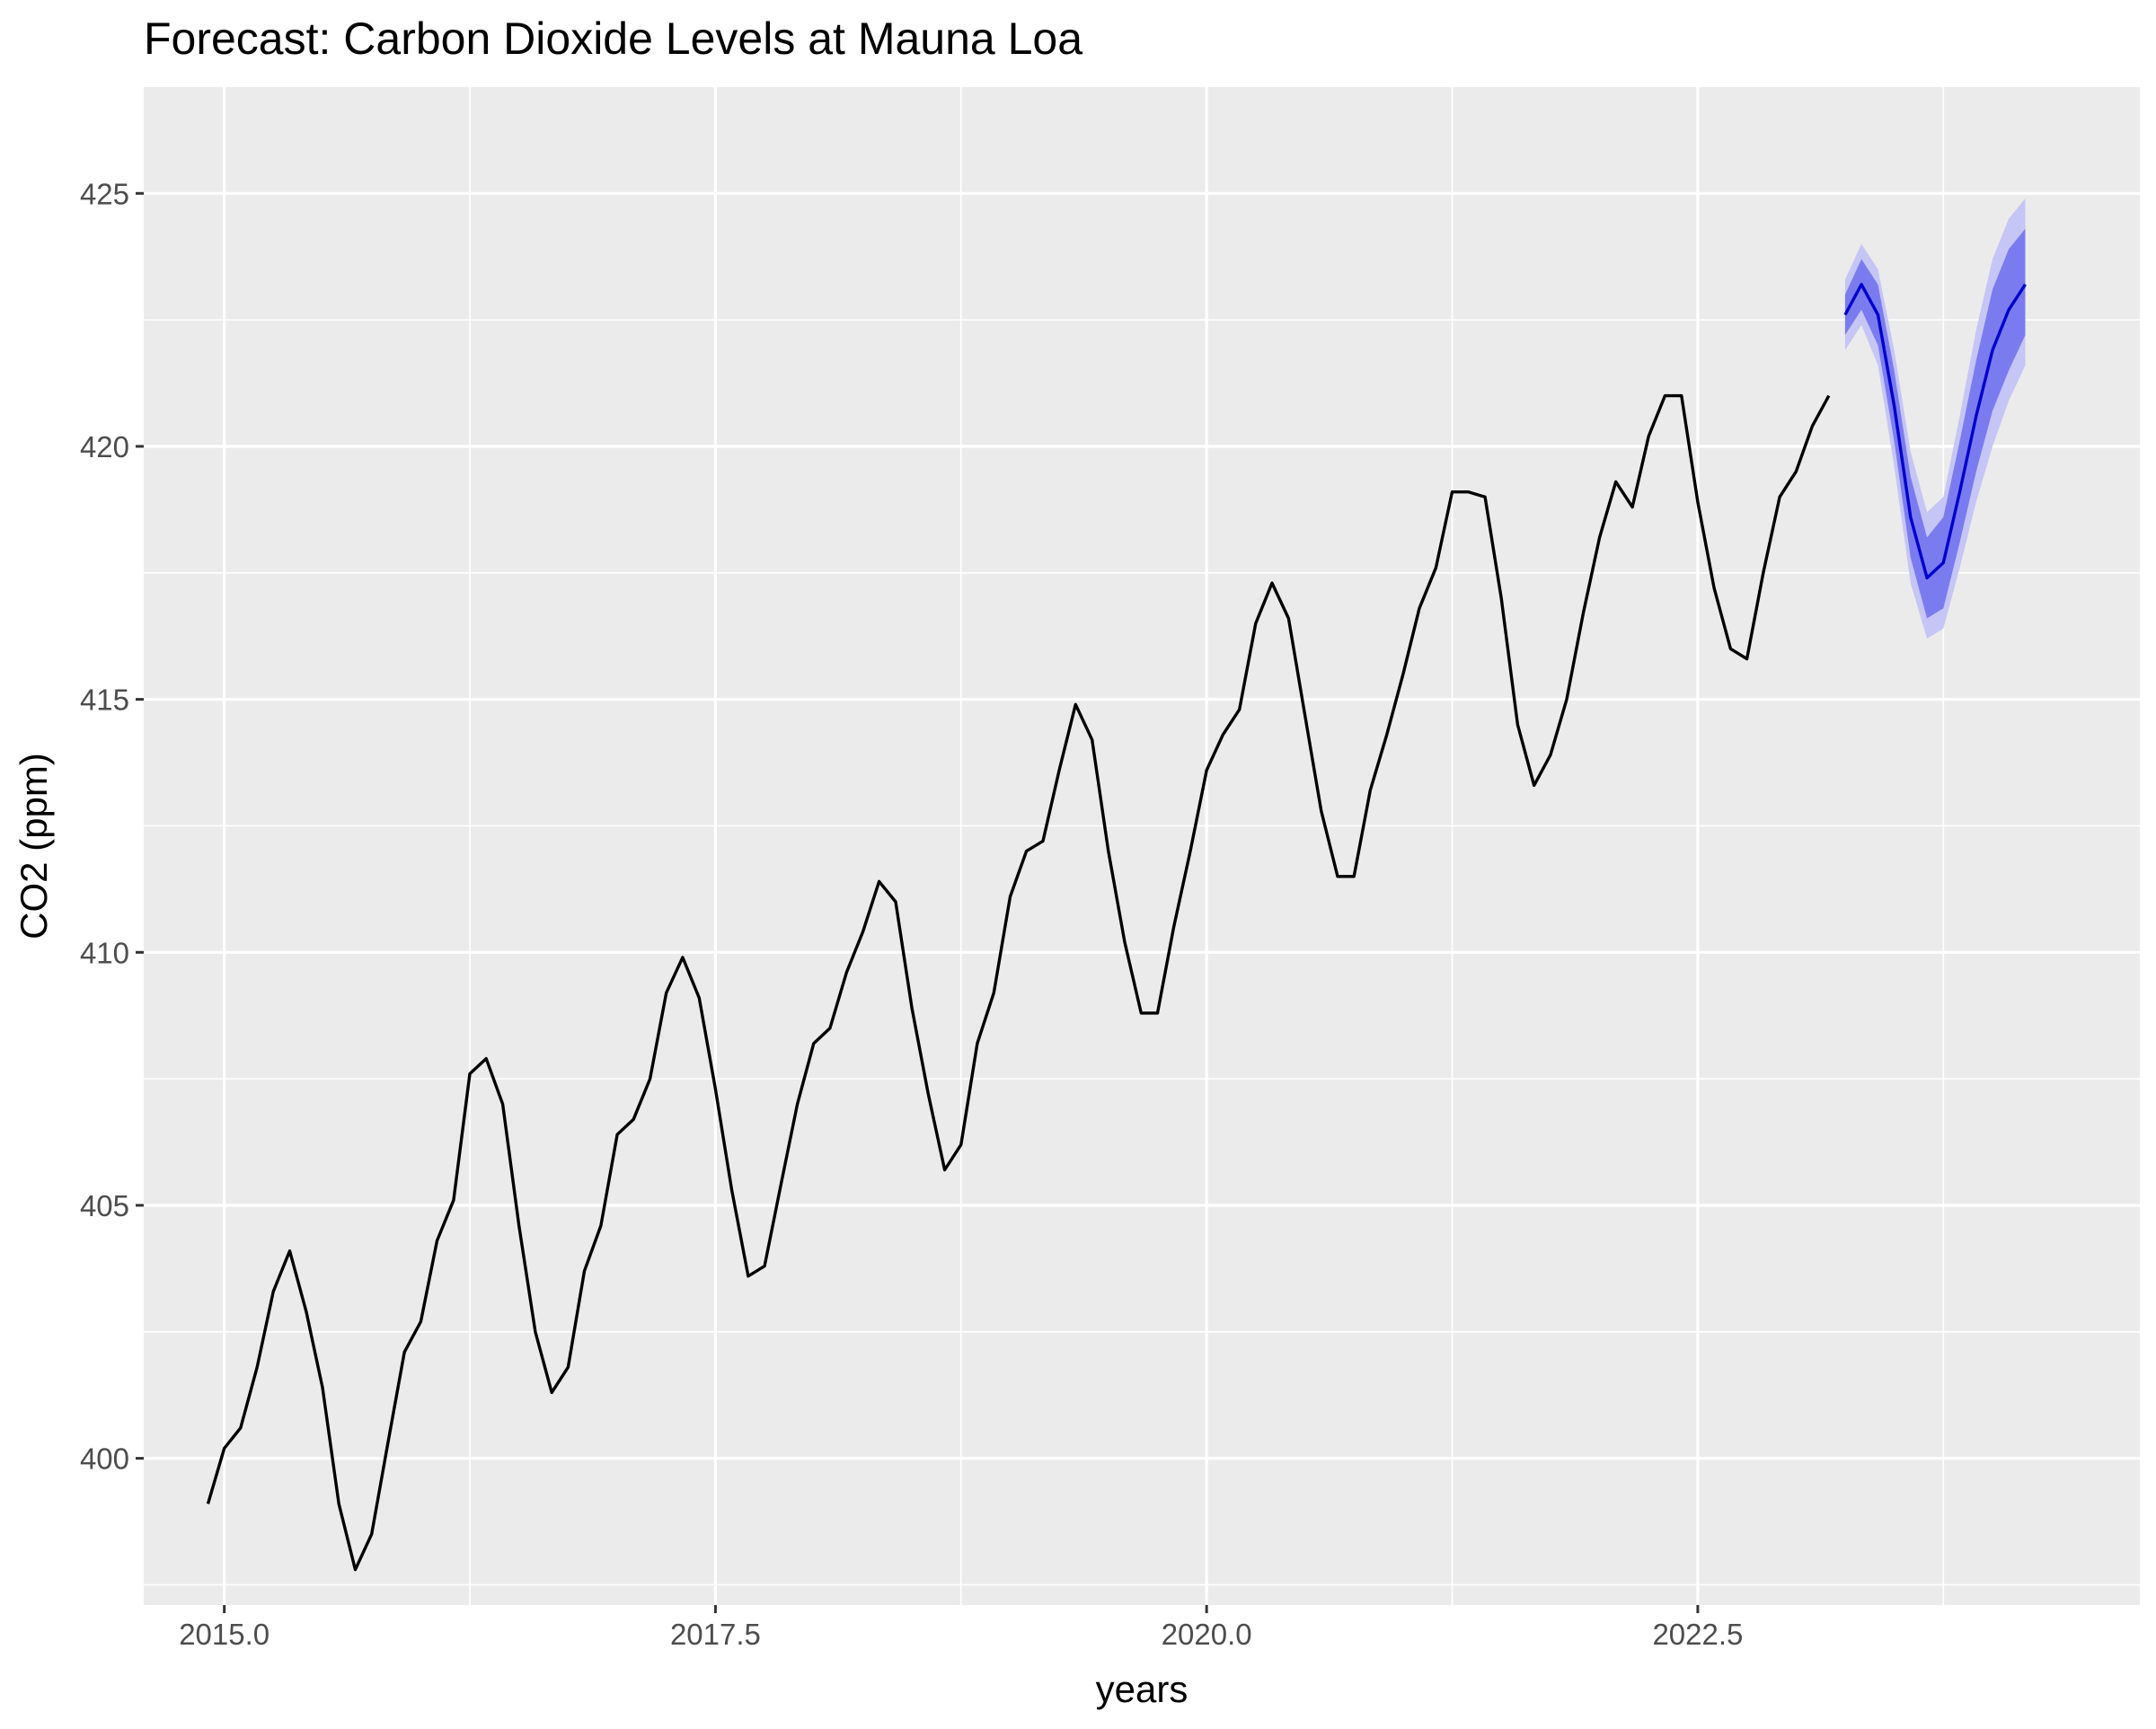  Describe the element at coordinates (961, 1628) in the screenshot. I see `x-axis: 2015.0 2017.5 2020.0 2022.5` at that location.